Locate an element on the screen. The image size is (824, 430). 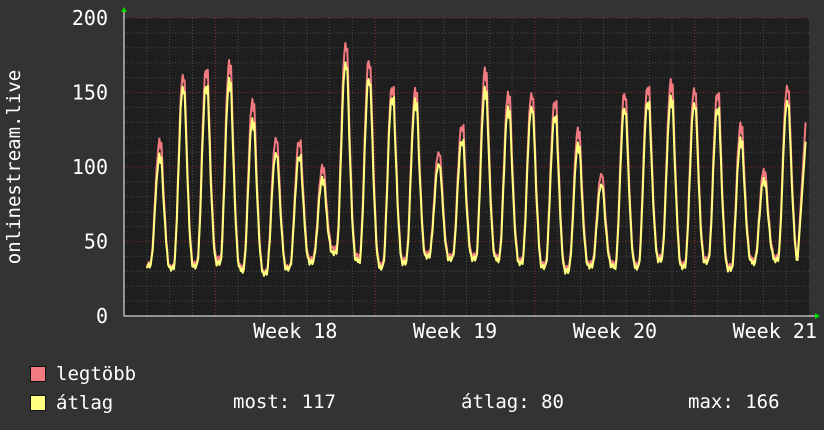
y-tick-label: 0 is located at coordinates (102, 316).